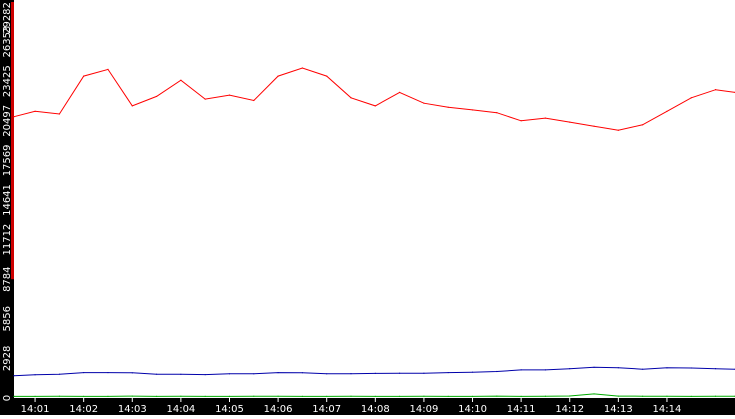 This screenshot has height=419, width=735. I want to click on y-tick-label: 29282, so click(7, 18).